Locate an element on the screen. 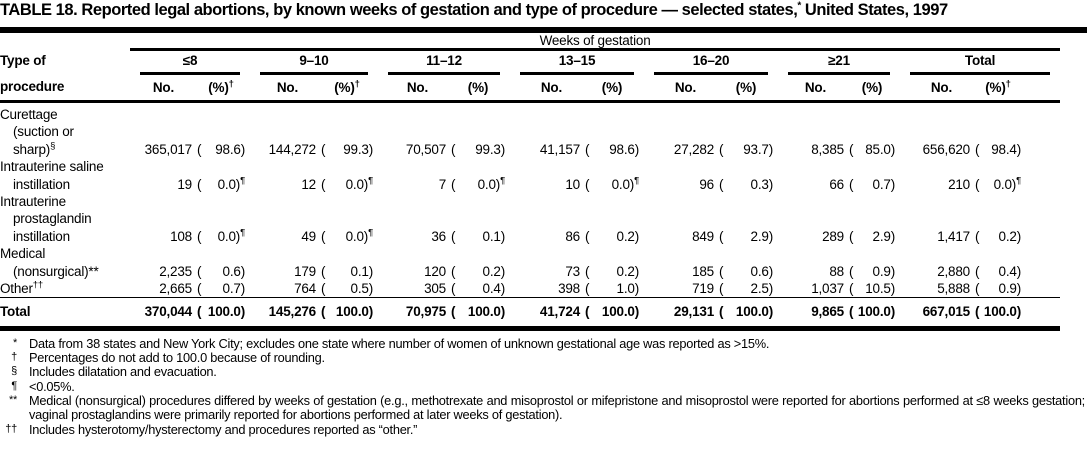 The height and width of the screenshot is (474, 1087). count-cell: 12 is located at coordinates (308, 184).